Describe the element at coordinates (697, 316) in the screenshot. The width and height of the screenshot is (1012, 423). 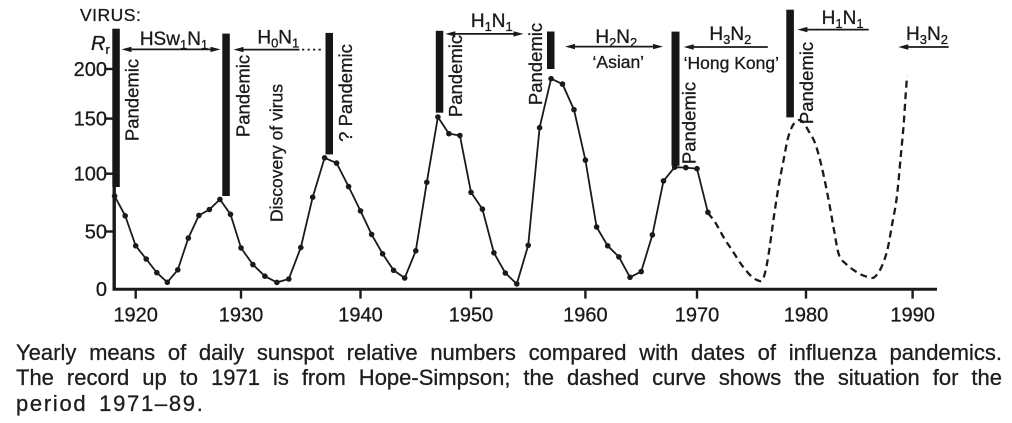
I see `svg-text: 1970` at that location.